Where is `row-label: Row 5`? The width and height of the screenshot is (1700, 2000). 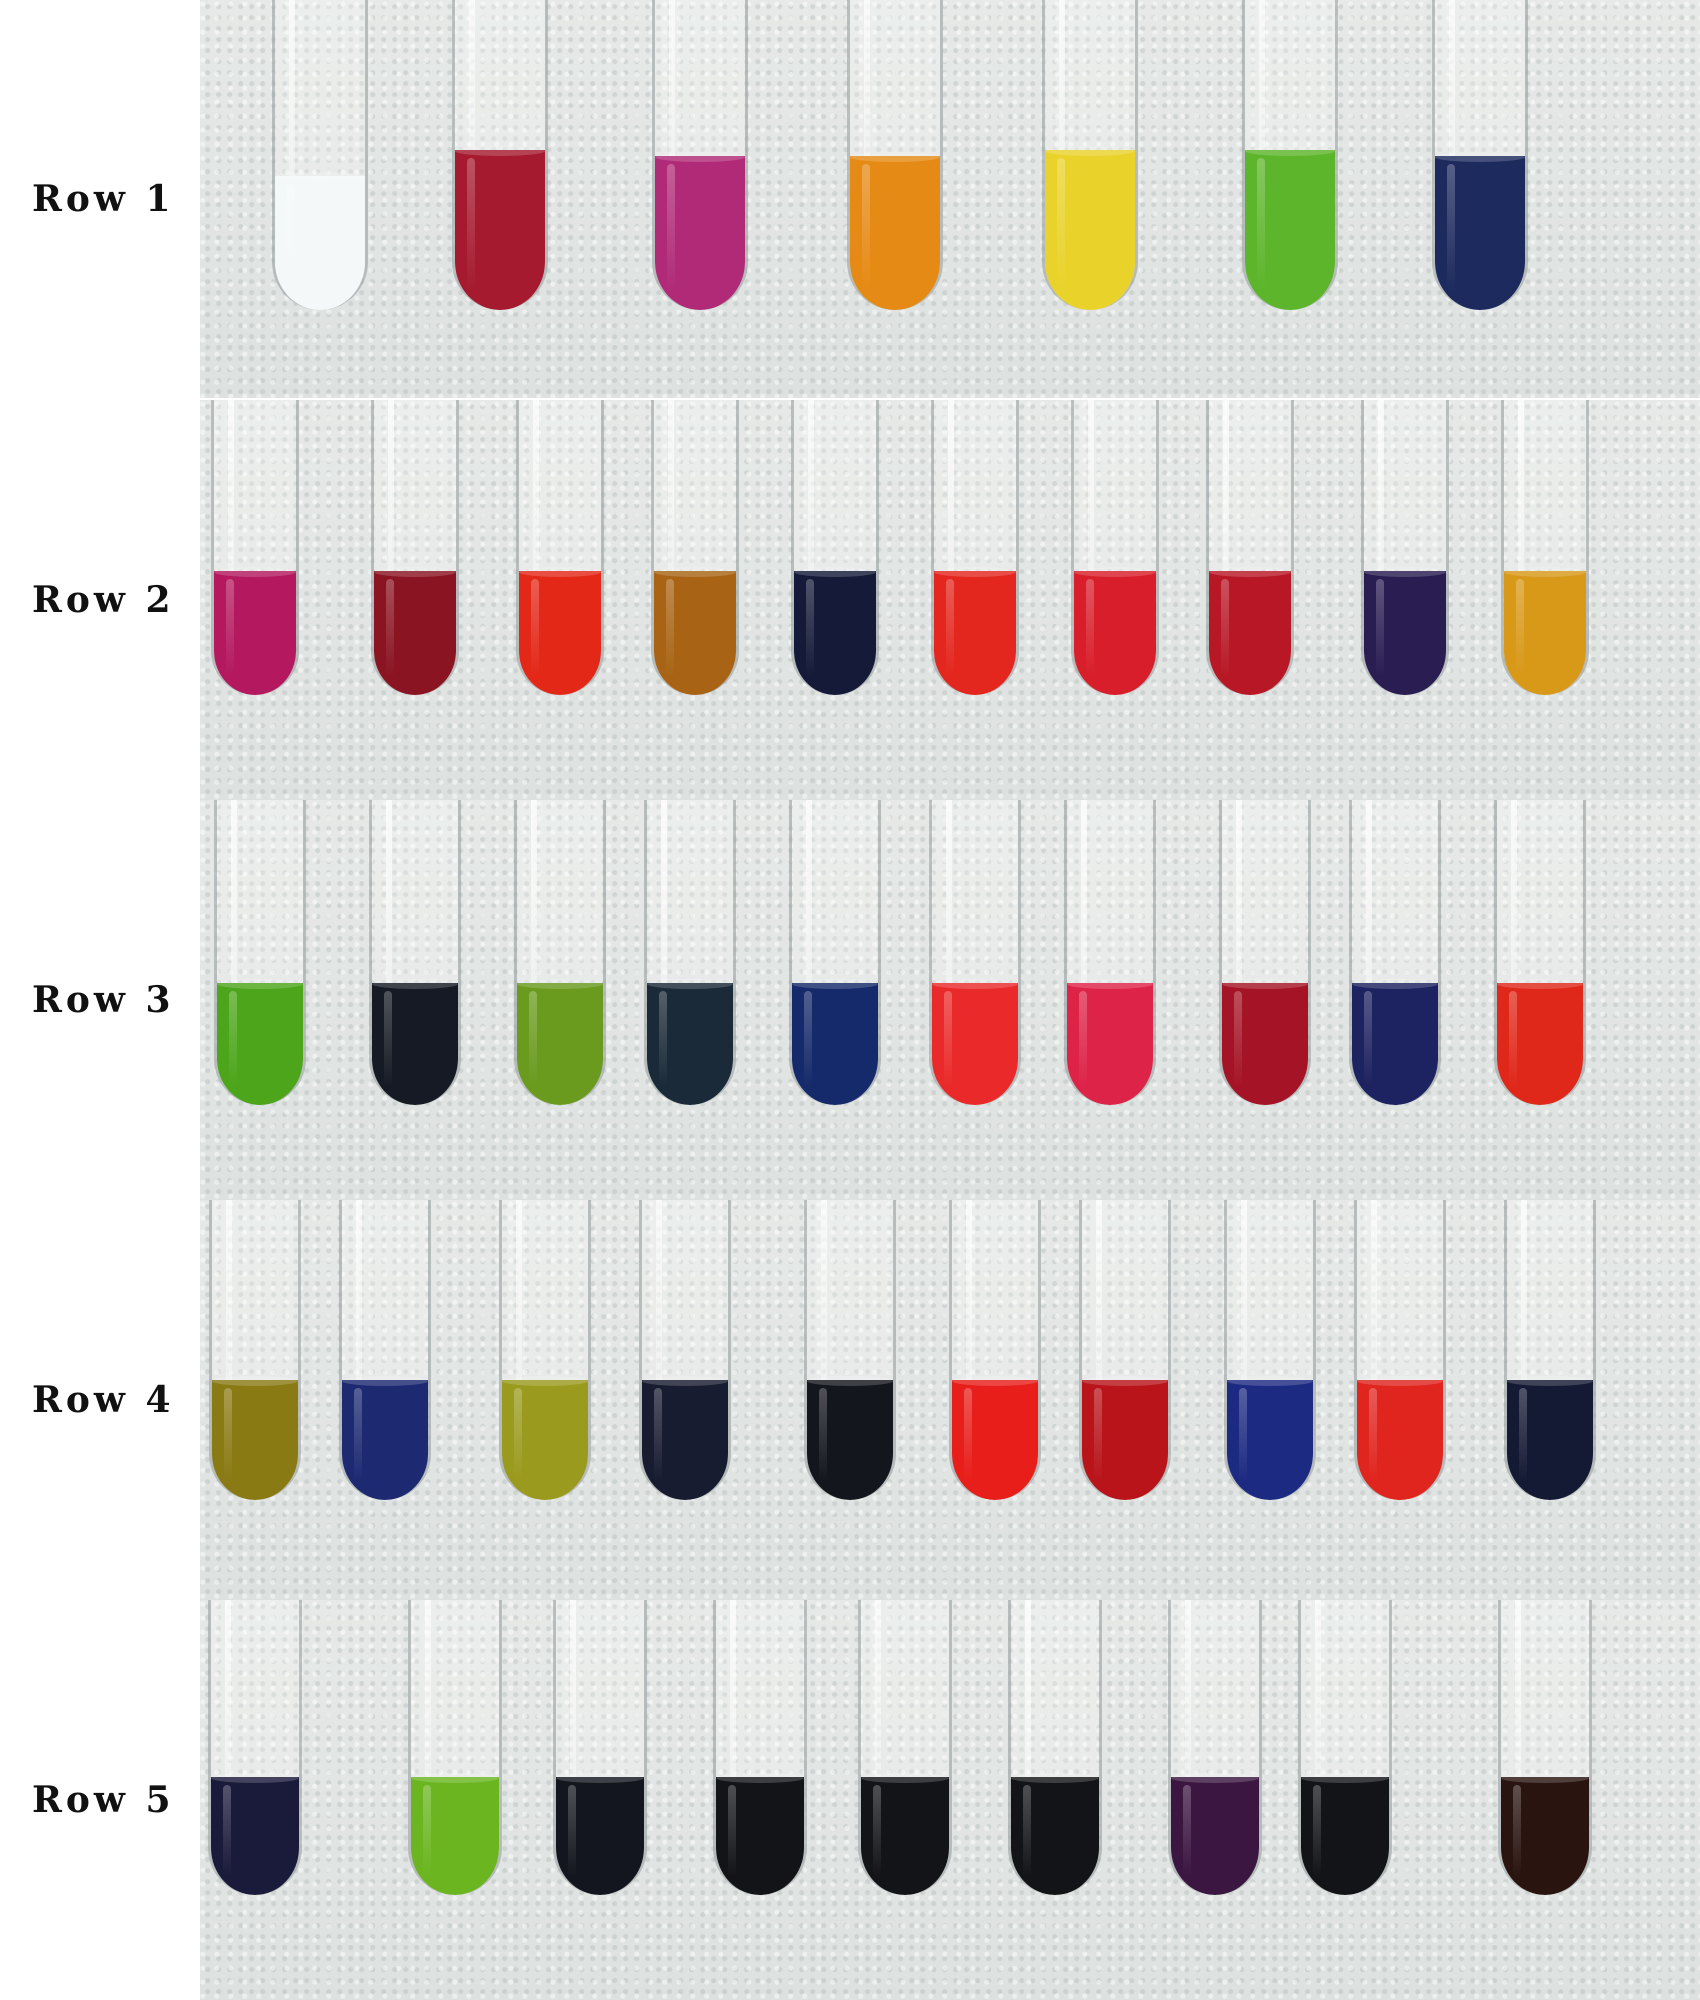 row-label: Row 5 is located at coordinates (103, 1800).